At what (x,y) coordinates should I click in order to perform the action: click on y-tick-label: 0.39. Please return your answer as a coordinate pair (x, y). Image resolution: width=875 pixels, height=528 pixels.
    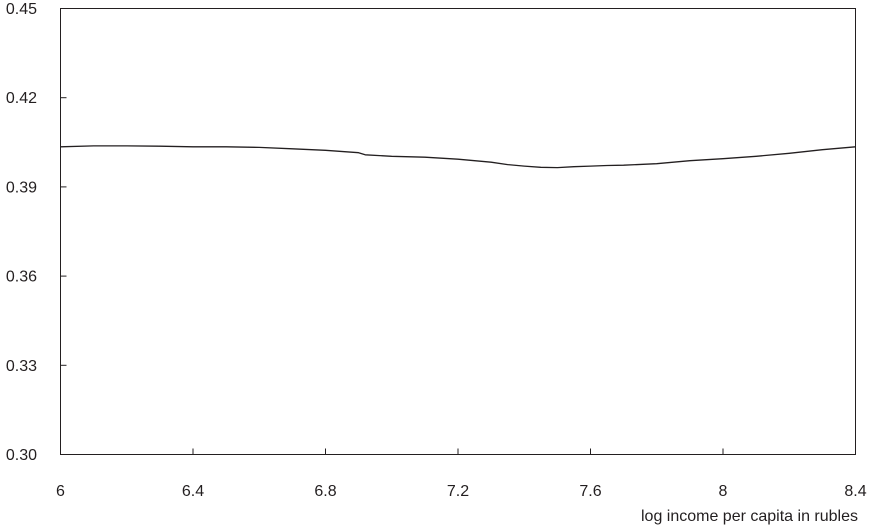
    Looking at the image, I should click on (21, 187).